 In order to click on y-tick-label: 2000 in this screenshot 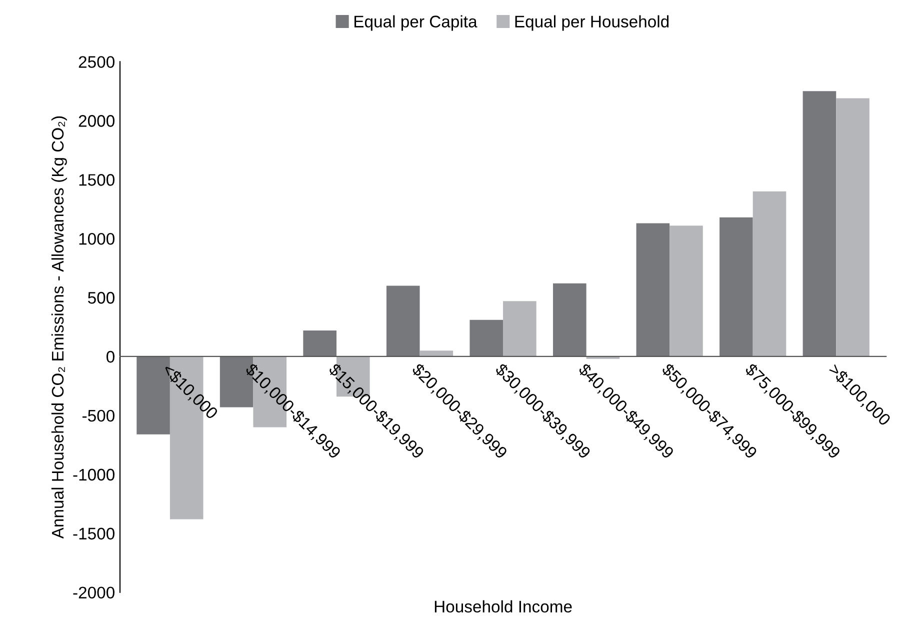, I will do `click(96, 121)`.